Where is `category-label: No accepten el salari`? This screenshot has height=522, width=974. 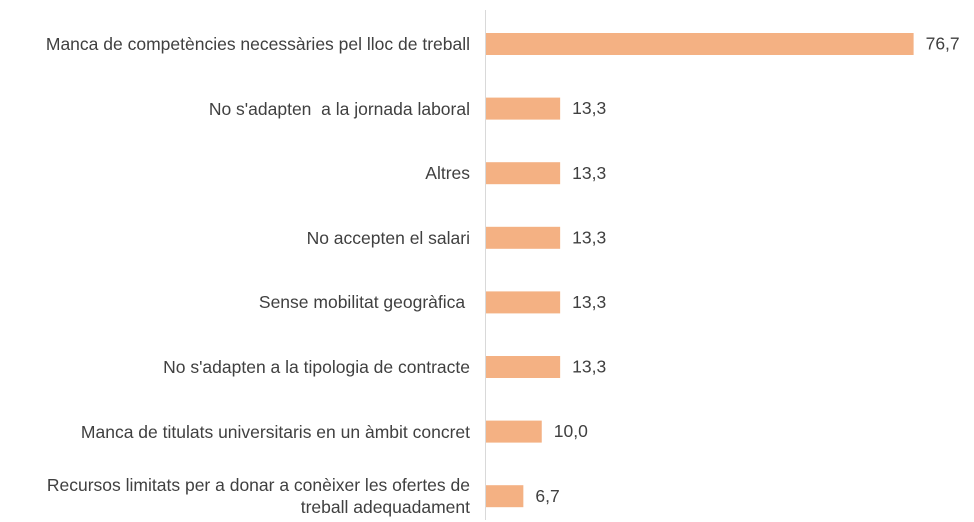
category-label: No accepten el salari is located at coordinates (388, 237).